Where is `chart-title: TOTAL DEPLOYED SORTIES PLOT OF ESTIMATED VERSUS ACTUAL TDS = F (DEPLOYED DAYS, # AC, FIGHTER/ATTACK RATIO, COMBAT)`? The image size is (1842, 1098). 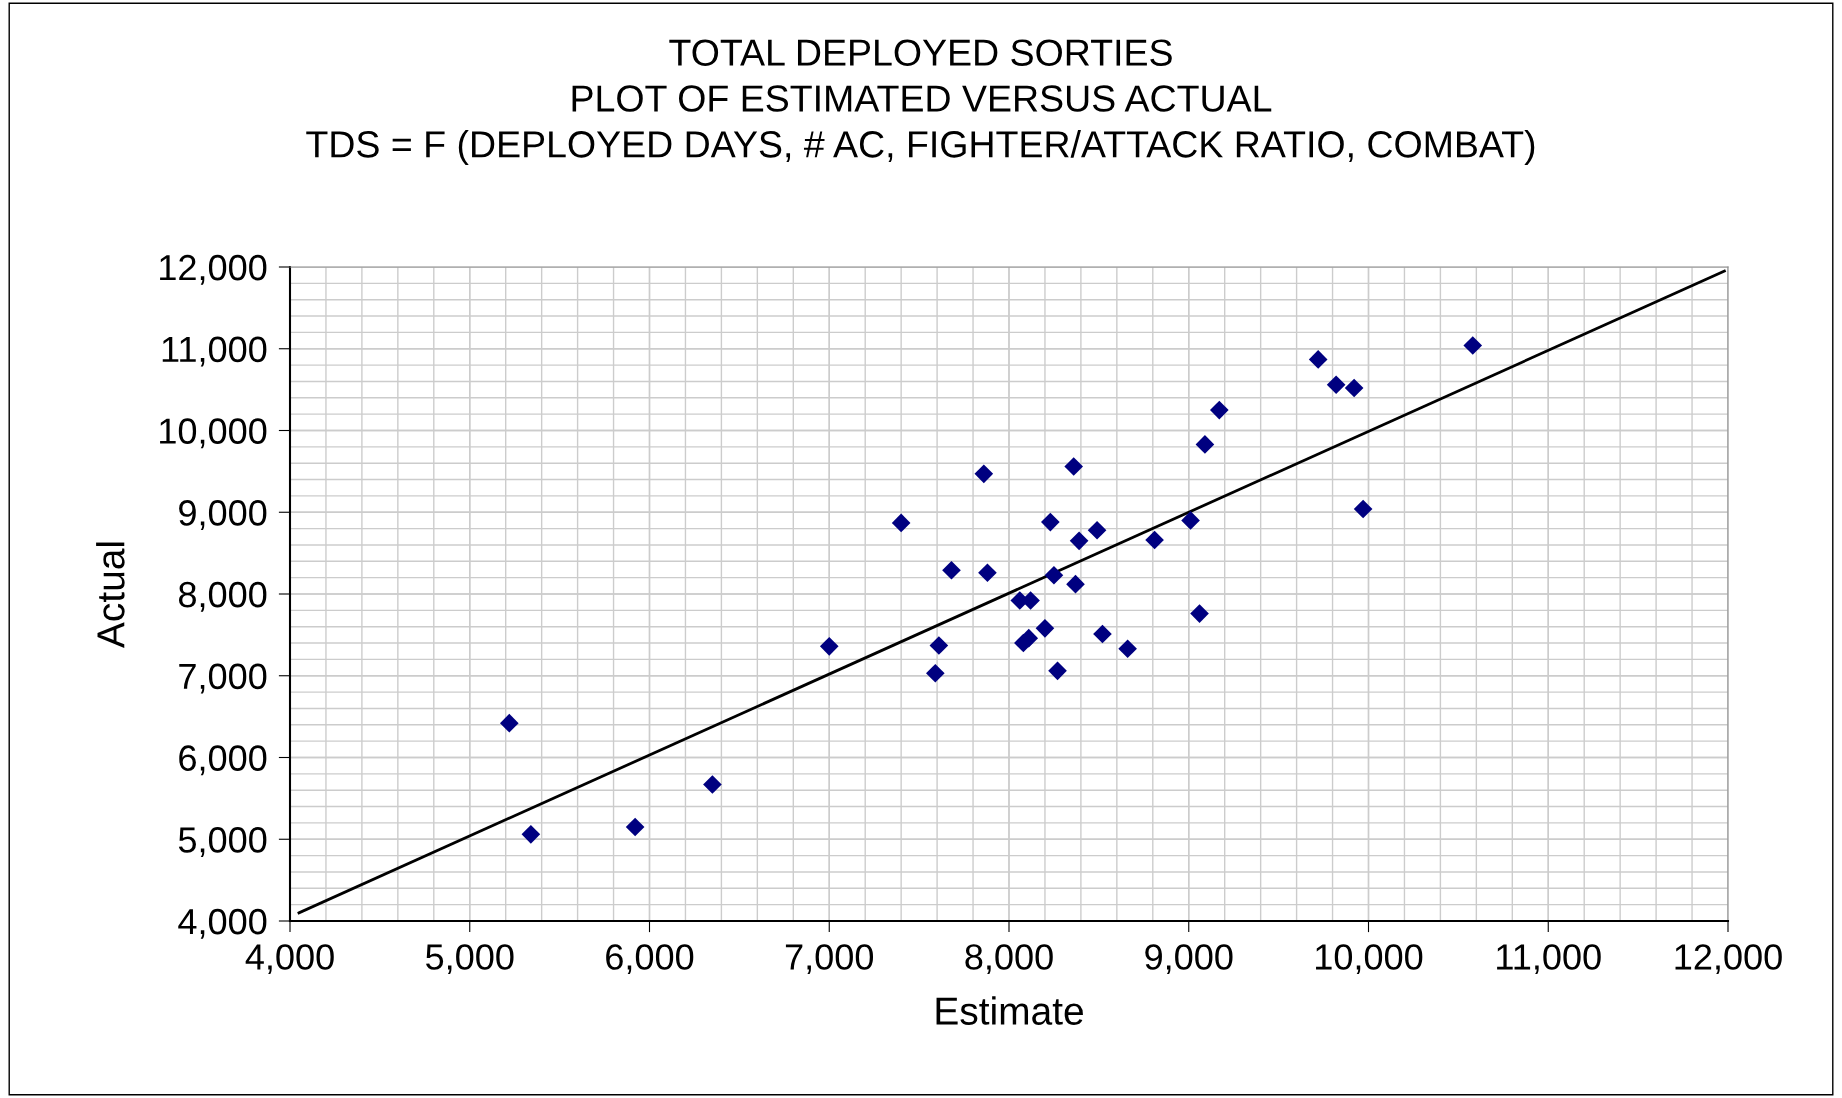 chart-title: TOTAL DEPLOYED SORTIES PLOT OF ESTIMATED VERSUS ACTUAL TDS = F (DEPLOYED DAYS, # AC, FIGHTER/ATTACK RATIO, COMBAT) is located at coordinates (920, 102).